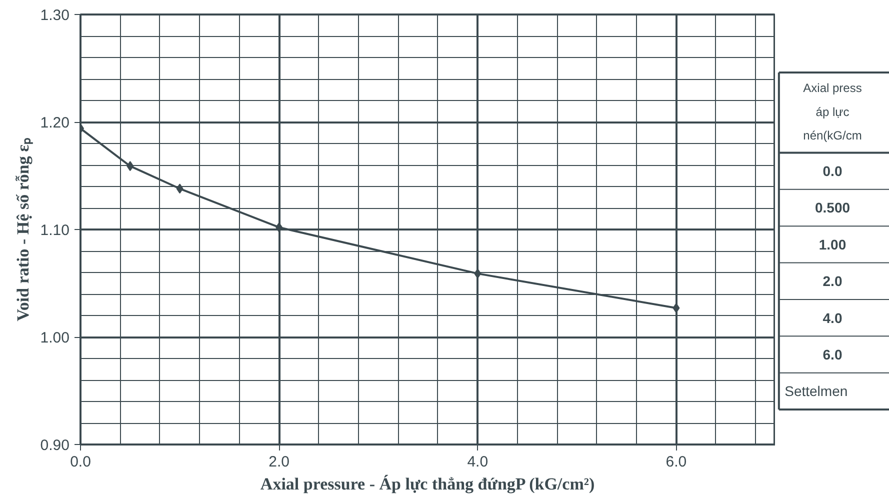  I want to click on x-tick-label: 0.0, so click(80, 462).